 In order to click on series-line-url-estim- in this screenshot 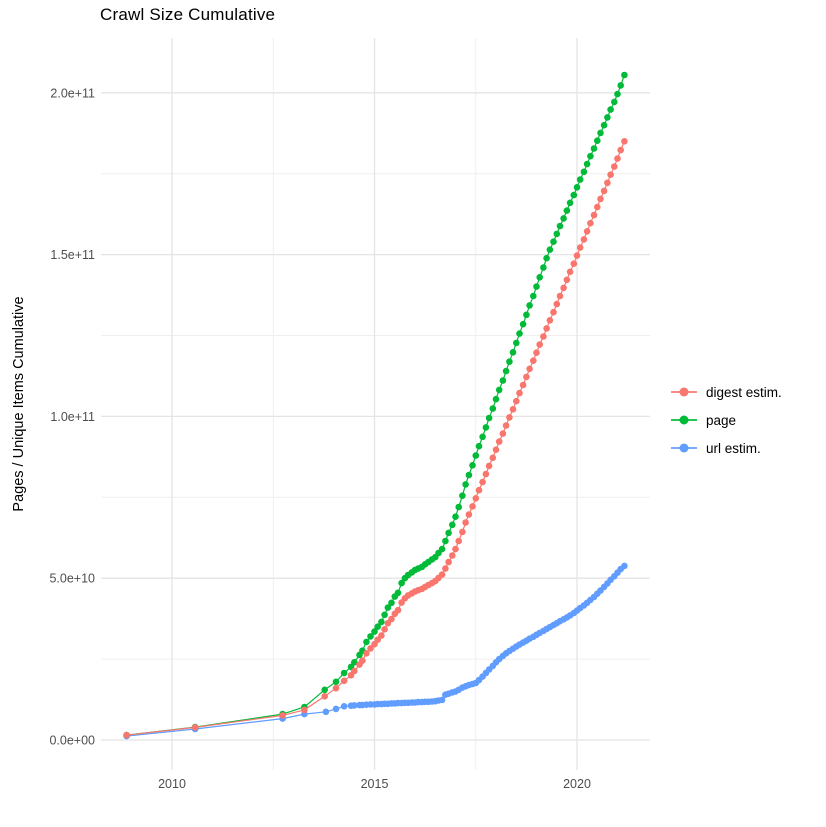, I will do `click(375, 651)`.